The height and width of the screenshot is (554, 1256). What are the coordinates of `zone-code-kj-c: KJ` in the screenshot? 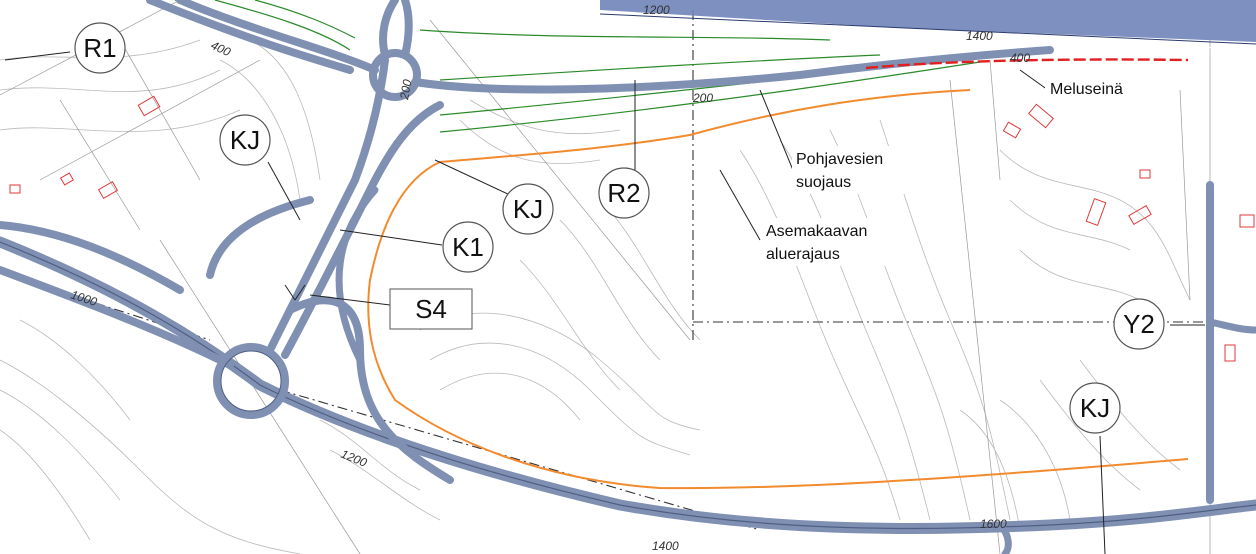 It's located at (1095, 408).